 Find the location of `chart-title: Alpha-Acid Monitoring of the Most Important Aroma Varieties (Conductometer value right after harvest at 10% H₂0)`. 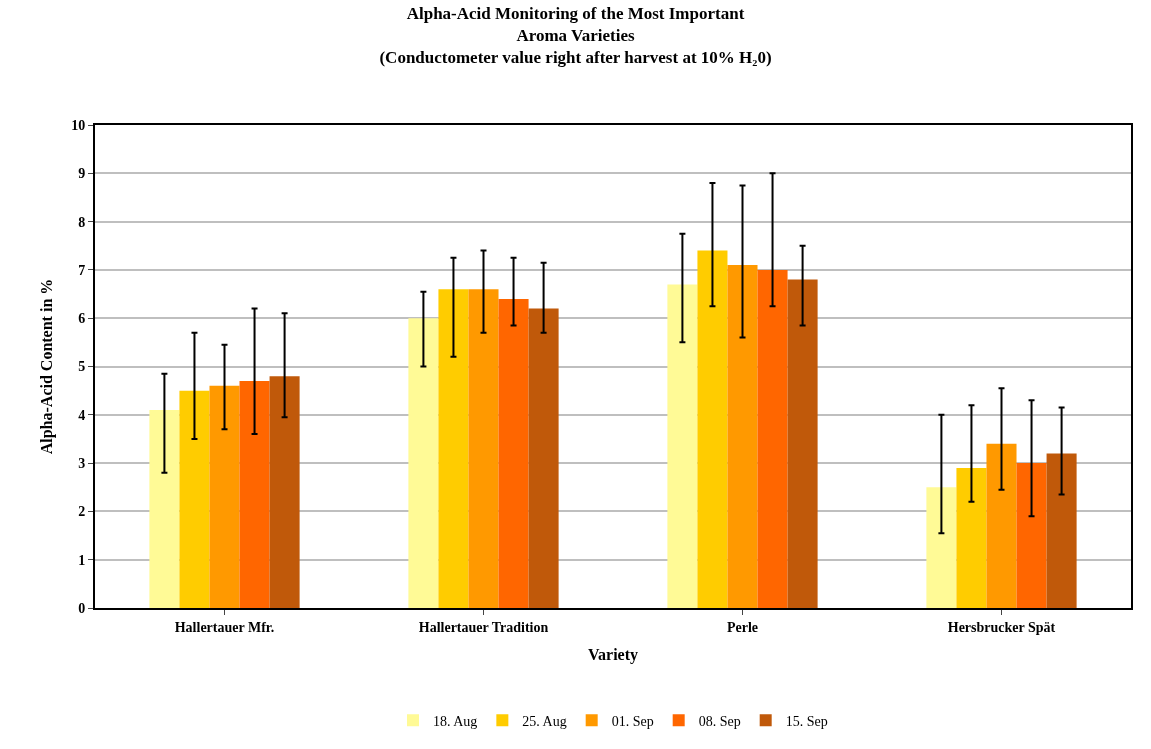

chart-title: Alpha-Acid Monitoring of the Most Important Aroma Varieties (Conductometer value right after harvest at 10% H₂0) is located at coordinates (575, 35).